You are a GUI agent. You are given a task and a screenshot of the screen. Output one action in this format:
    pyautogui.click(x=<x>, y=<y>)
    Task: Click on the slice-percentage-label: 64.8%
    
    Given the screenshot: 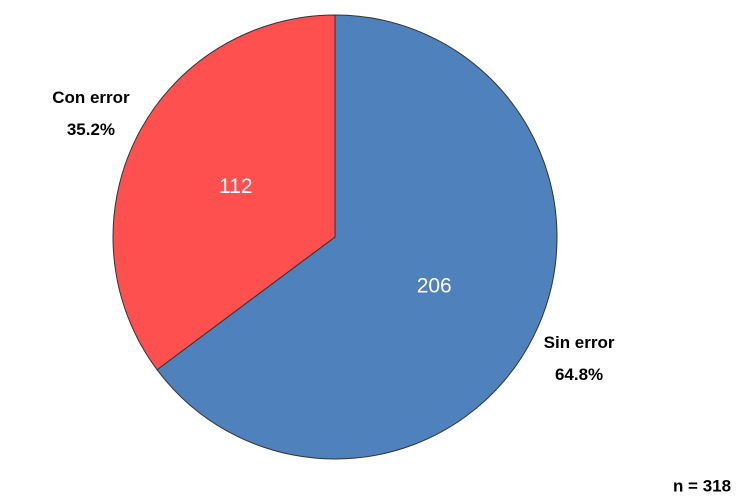 What is the action you would take?
    pyautogui.click(x=579, y=374)
    